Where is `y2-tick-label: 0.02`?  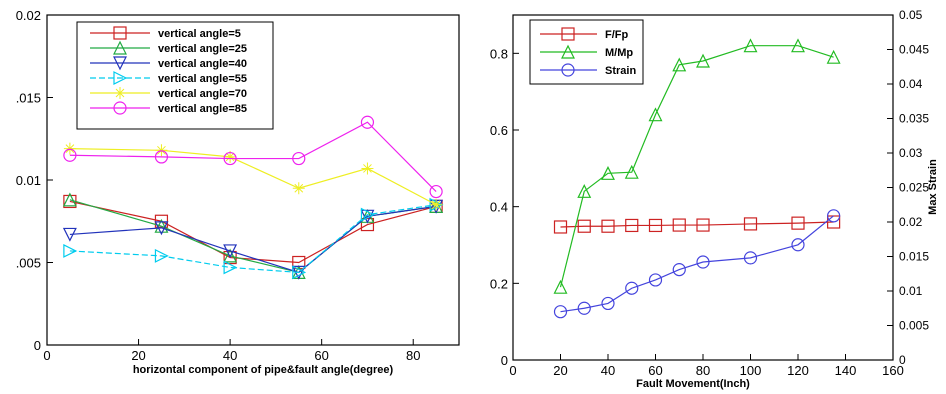 y2-tick-label: 0.02 is located at coordinates (911, 222).